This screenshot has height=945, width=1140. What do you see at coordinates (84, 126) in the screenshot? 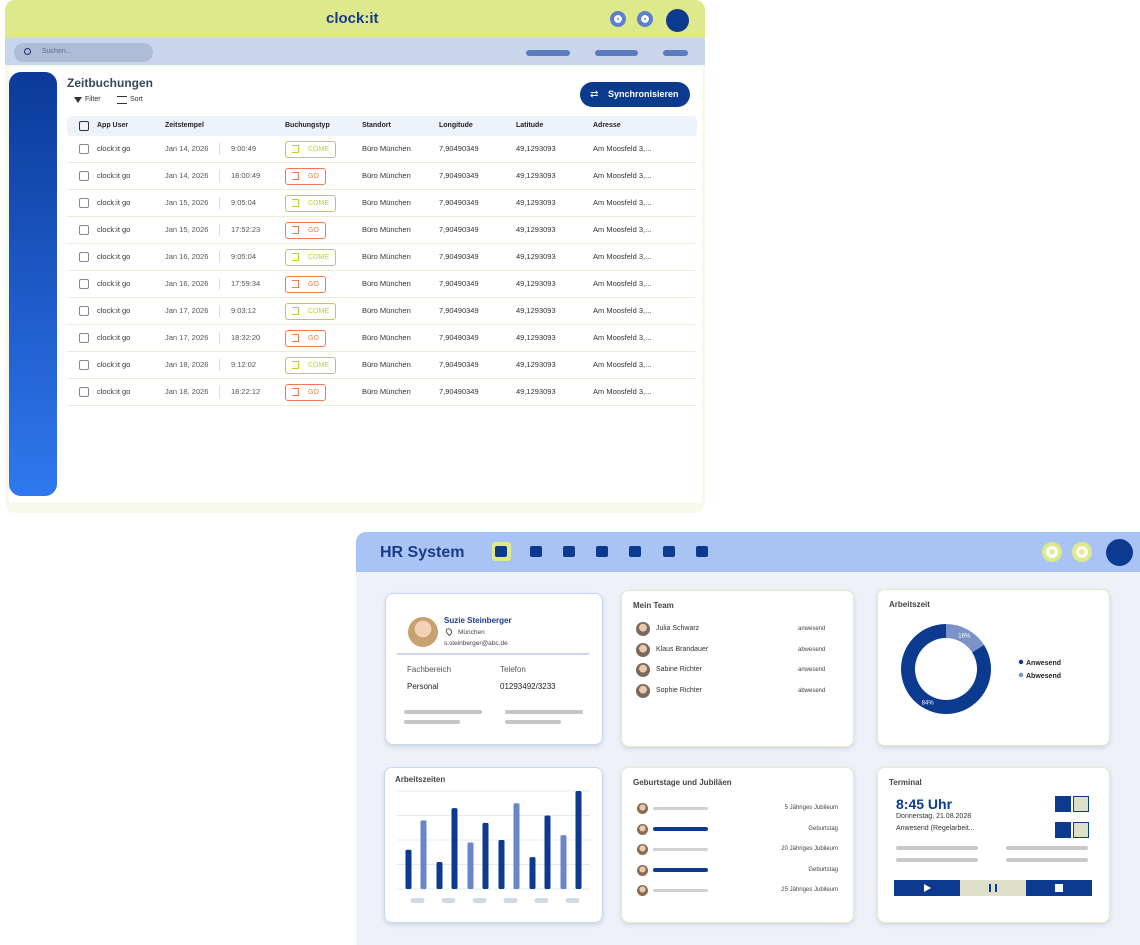
I see `checkbox` at bounding box center [84, 126].